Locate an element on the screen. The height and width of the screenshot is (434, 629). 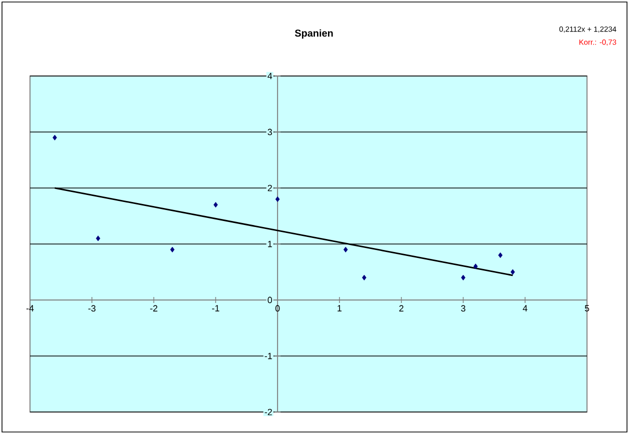
x-tick-label: -3 is located at coordinates (92, 308).